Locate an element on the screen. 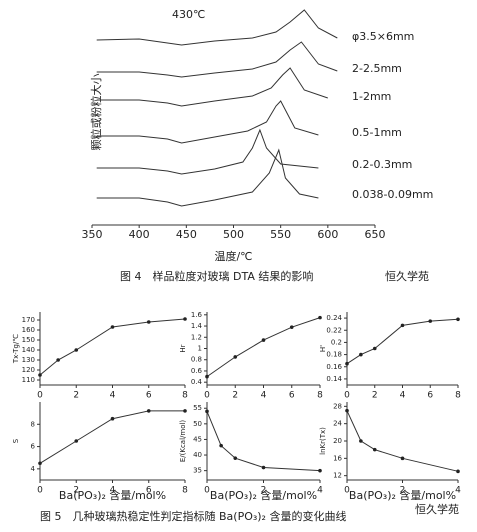 The image size is (477, 532). y-tick-label: 28 is located at coordinates (337, 406).